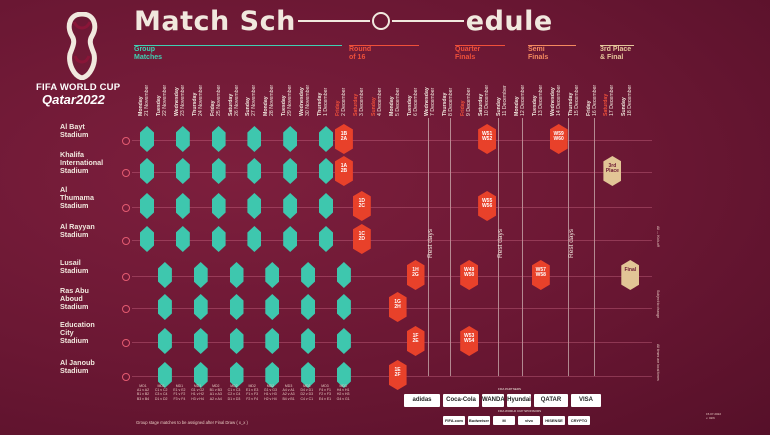 The image size is (770, 435). What do you see at coordinates (236, 100) in the screenshot?
I see `date-text: 26 November` at bounding box center [236, 100].